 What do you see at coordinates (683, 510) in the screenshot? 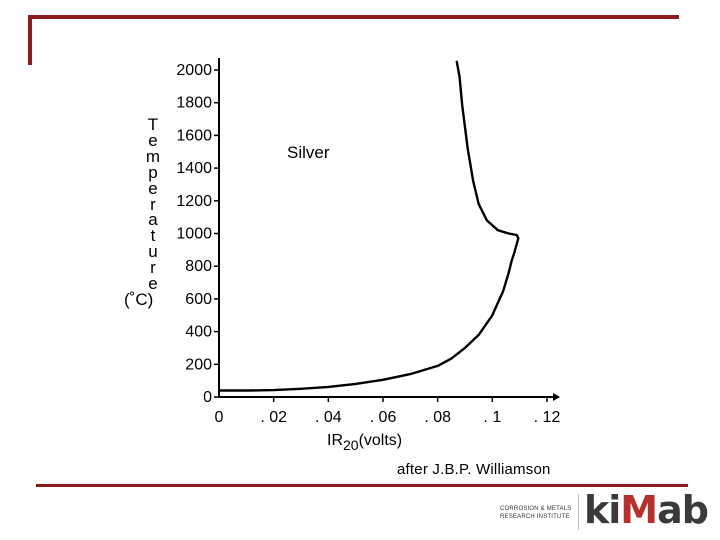
I see `logo-word-suffix: ab` at bounding box center [683, 510].